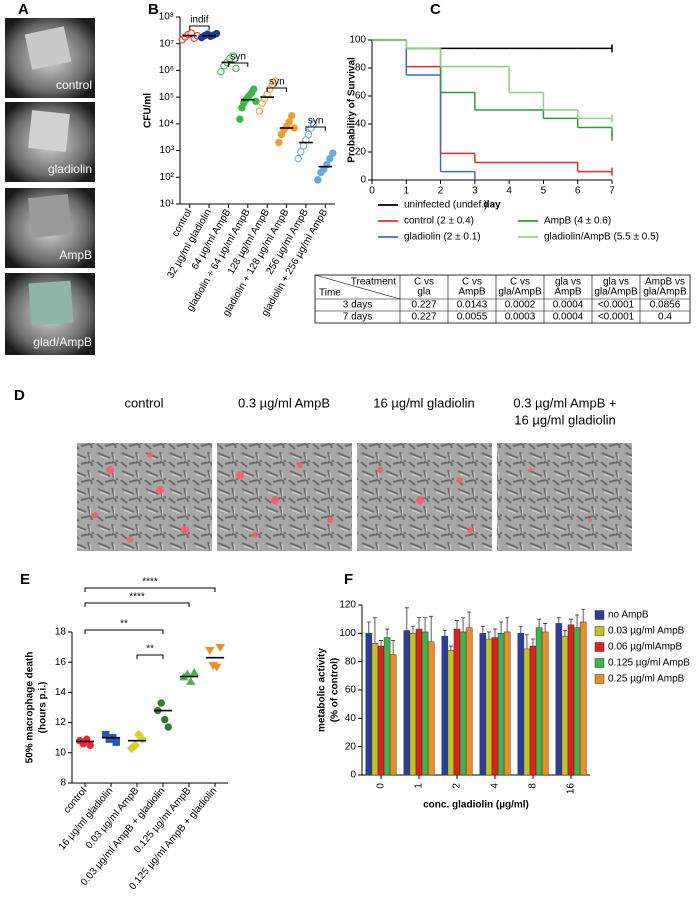 This screenshot has height=900, width=696. I want to click on table-corner: Time, so click(330, 293).